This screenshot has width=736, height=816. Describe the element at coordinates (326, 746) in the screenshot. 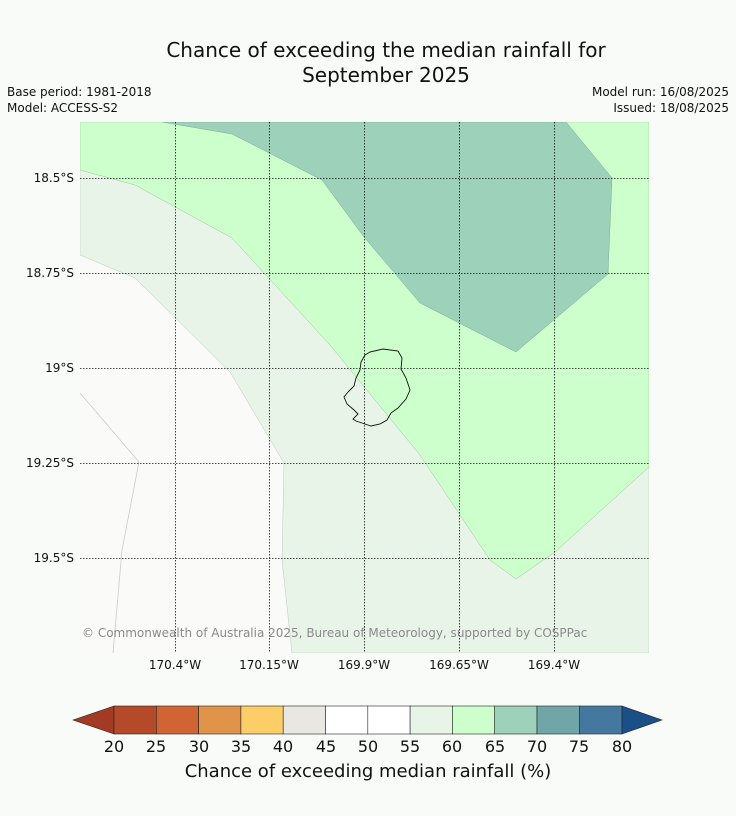

I see `colorbar-tick-45: 45` at that location.